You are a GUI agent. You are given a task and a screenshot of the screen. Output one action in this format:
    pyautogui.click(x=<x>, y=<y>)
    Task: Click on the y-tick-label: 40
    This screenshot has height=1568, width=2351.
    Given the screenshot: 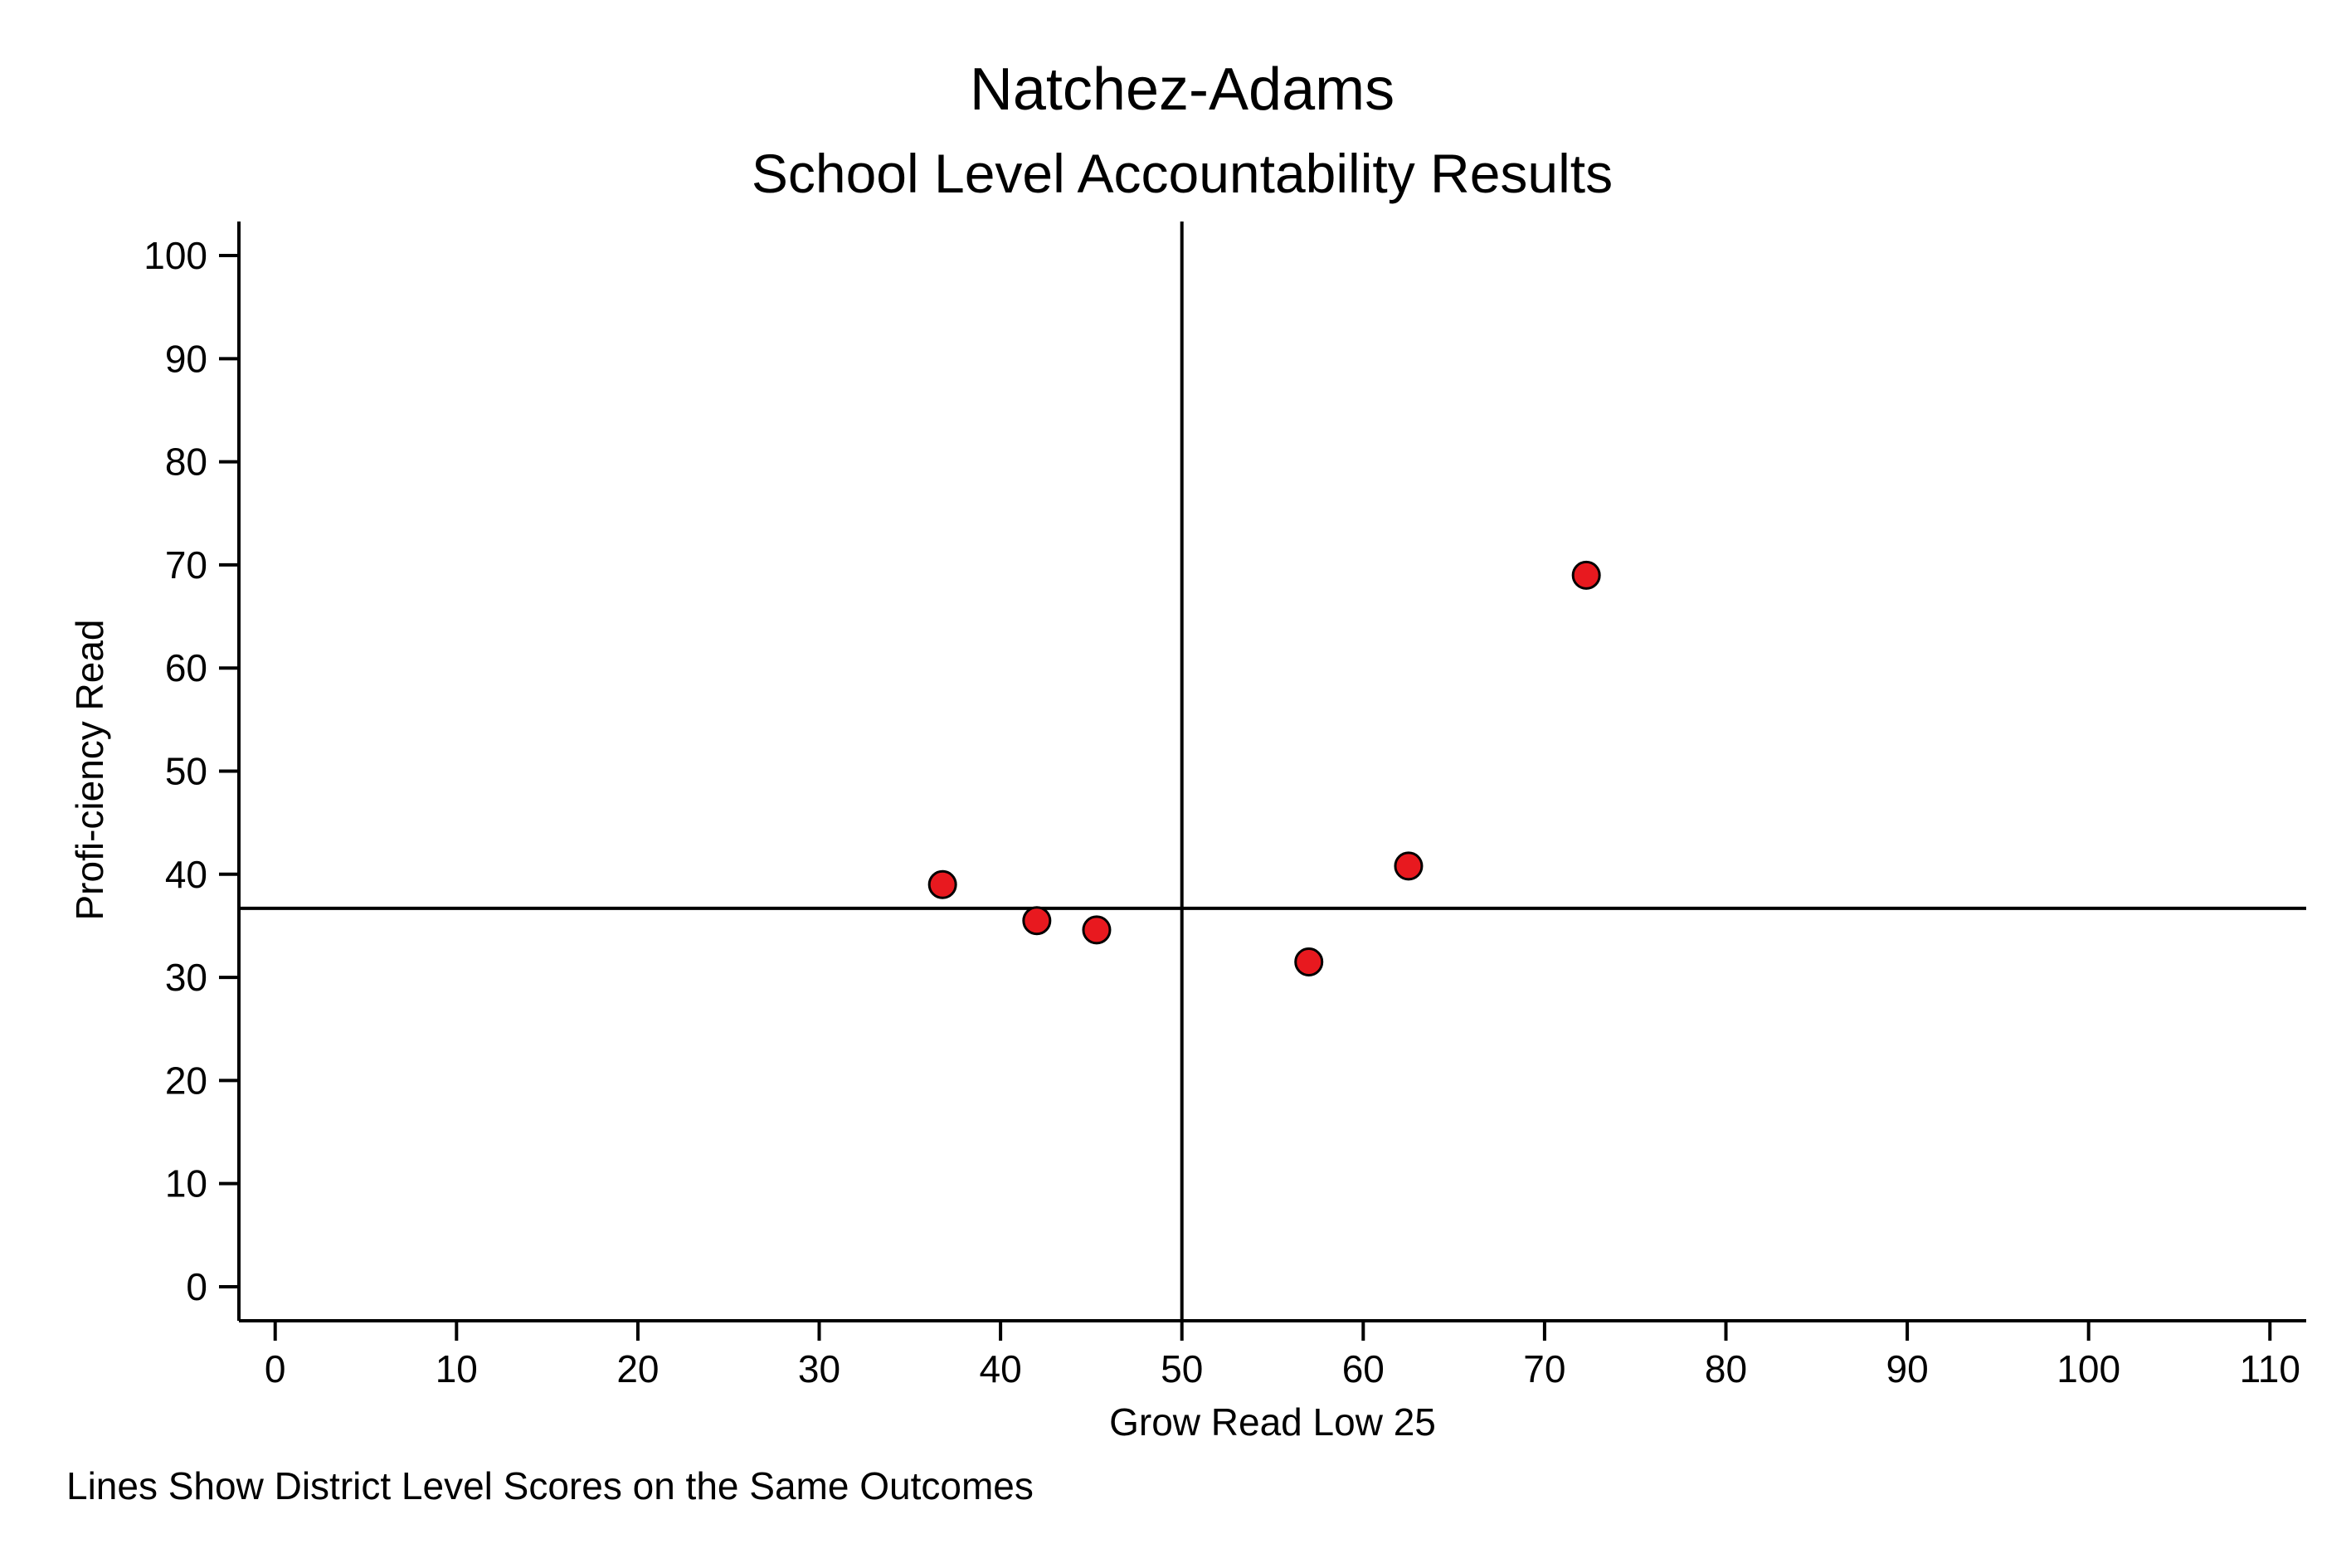 What is the action you would take?
    pyautogui.click(x=186, y=874)
    